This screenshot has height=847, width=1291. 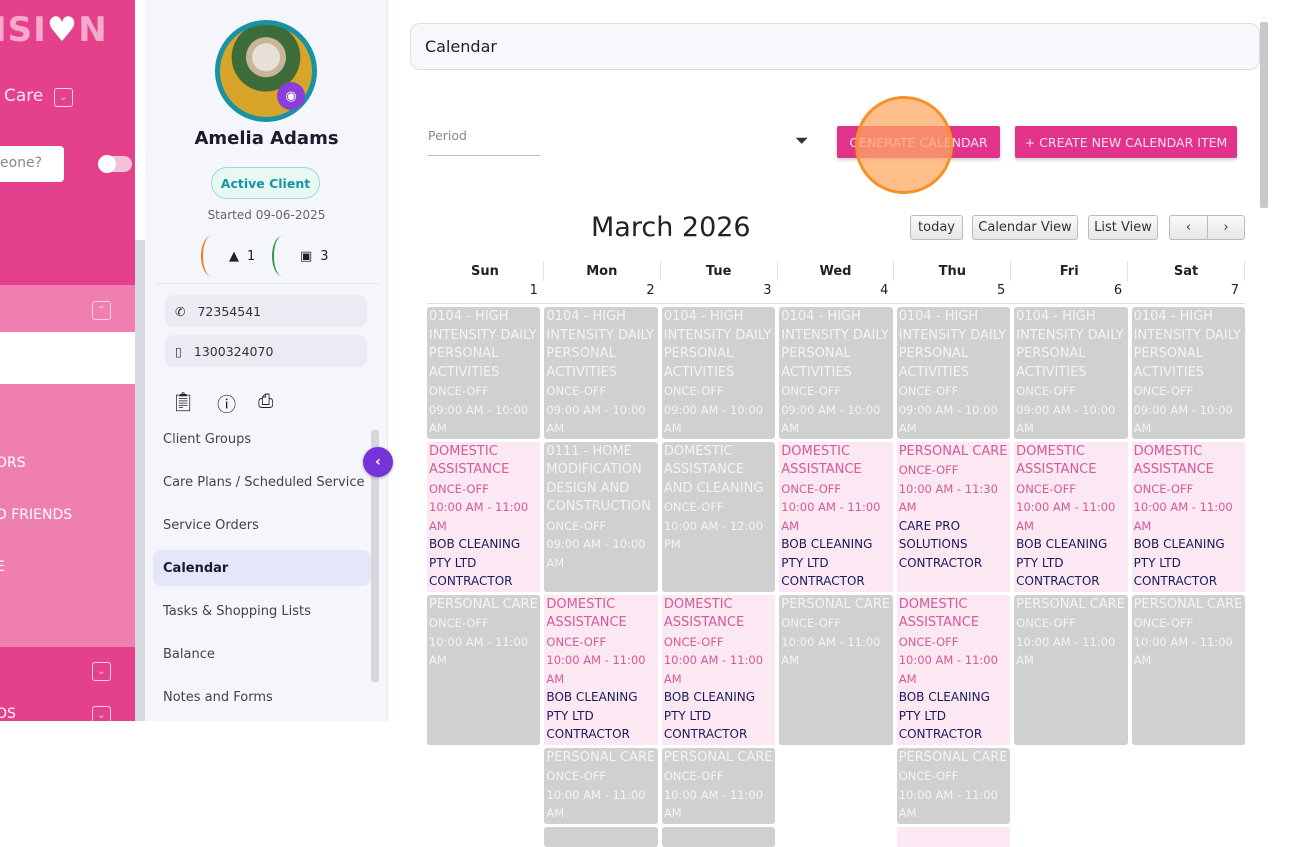 I want to click on wallet-stat: ▣ 3, so click(x=300, y=256).